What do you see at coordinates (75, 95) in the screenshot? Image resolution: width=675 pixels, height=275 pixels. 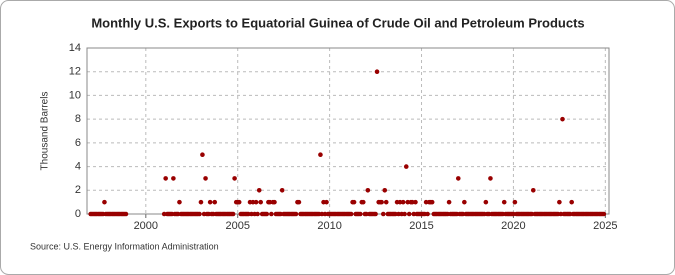 I see `y-tick-label: 10` at bounding box center [75, 95].